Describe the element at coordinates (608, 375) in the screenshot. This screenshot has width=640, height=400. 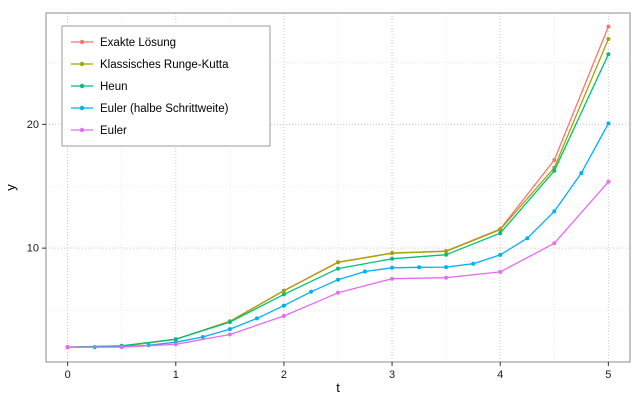
I see `x-tick-label: 5` at that location.